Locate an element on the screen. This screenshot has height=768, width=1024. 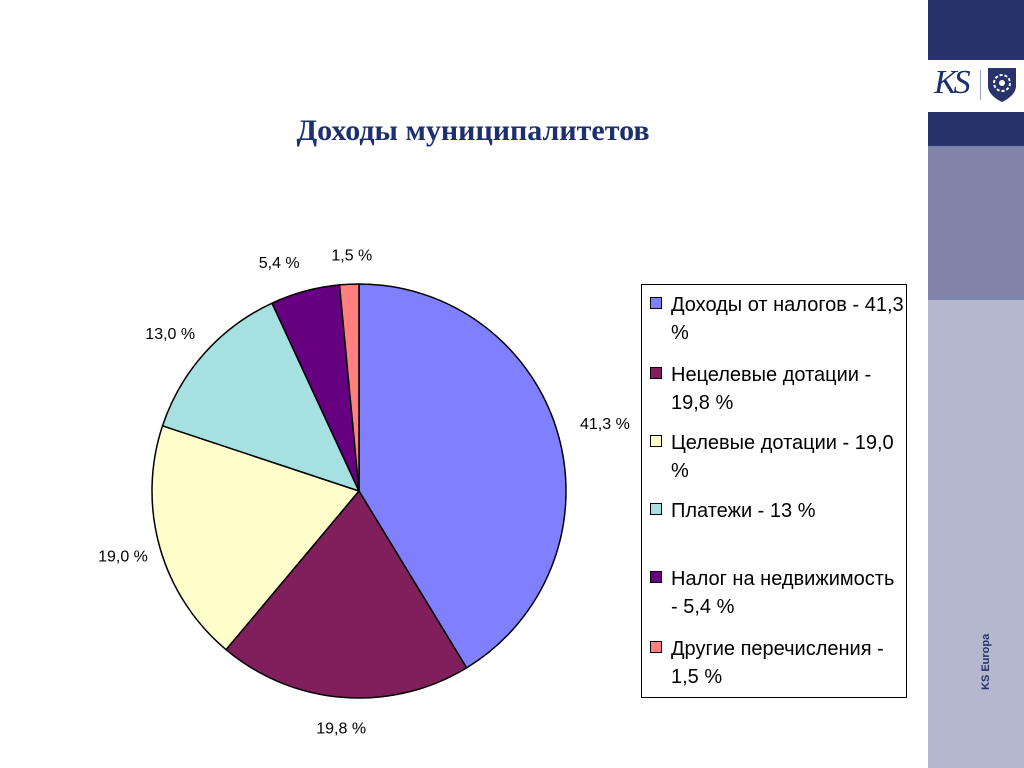
slice-data-label: 13,0 % is located at coordinates (170, 334).